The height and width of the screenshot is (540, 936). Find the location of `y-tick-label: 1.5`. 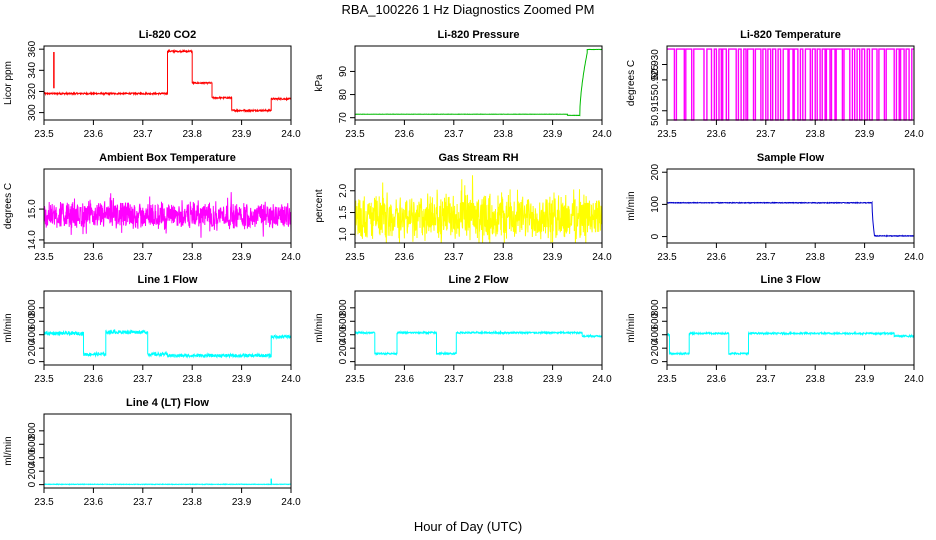

y-tick-label: 1.5 is located at coordinates (343, 212).